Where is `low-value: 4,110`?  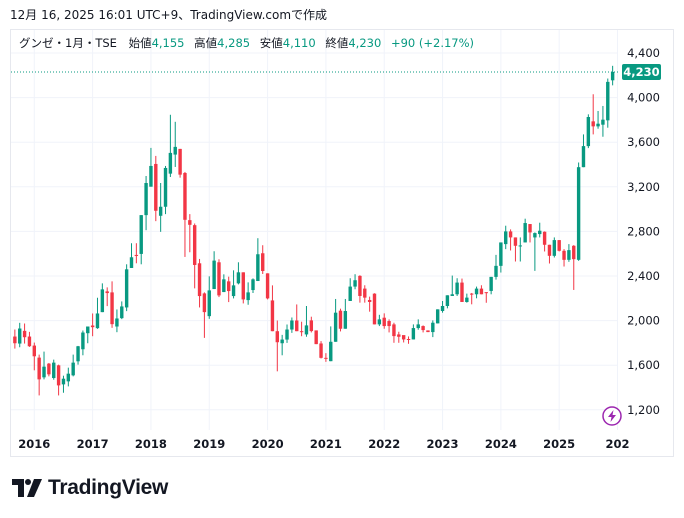 low-value: 4,110 is located at coordinates (299, 43).